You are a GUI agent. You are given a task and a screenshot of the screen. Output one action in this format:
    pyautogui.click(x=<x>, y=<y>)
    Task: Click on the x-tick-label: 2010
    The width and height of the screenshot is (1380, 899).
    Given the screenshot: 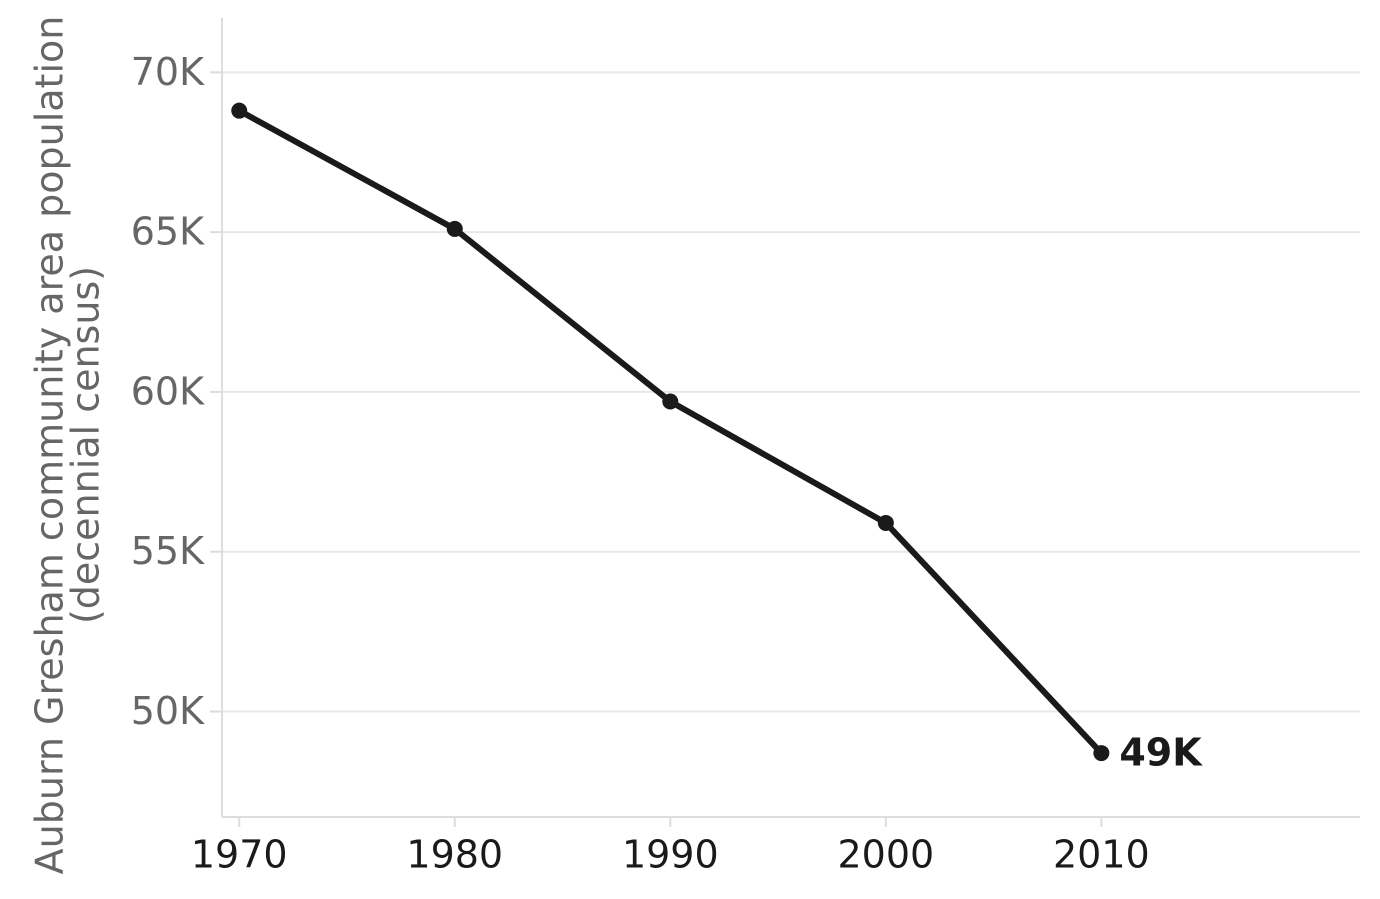 What is the action you would take?
    pyautogui.click(x=1101, y=855)
    